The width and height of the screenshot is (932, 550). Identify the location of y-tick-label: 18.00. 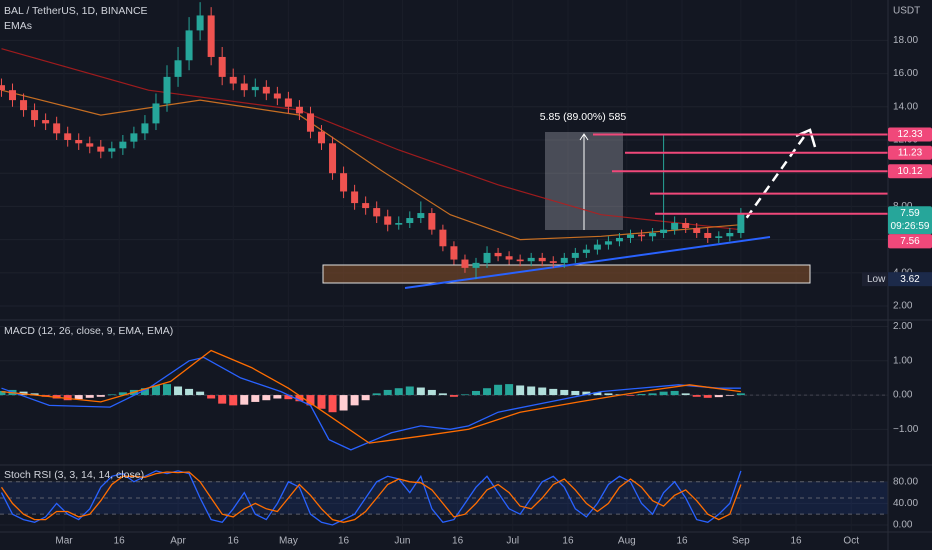
(905, 40).